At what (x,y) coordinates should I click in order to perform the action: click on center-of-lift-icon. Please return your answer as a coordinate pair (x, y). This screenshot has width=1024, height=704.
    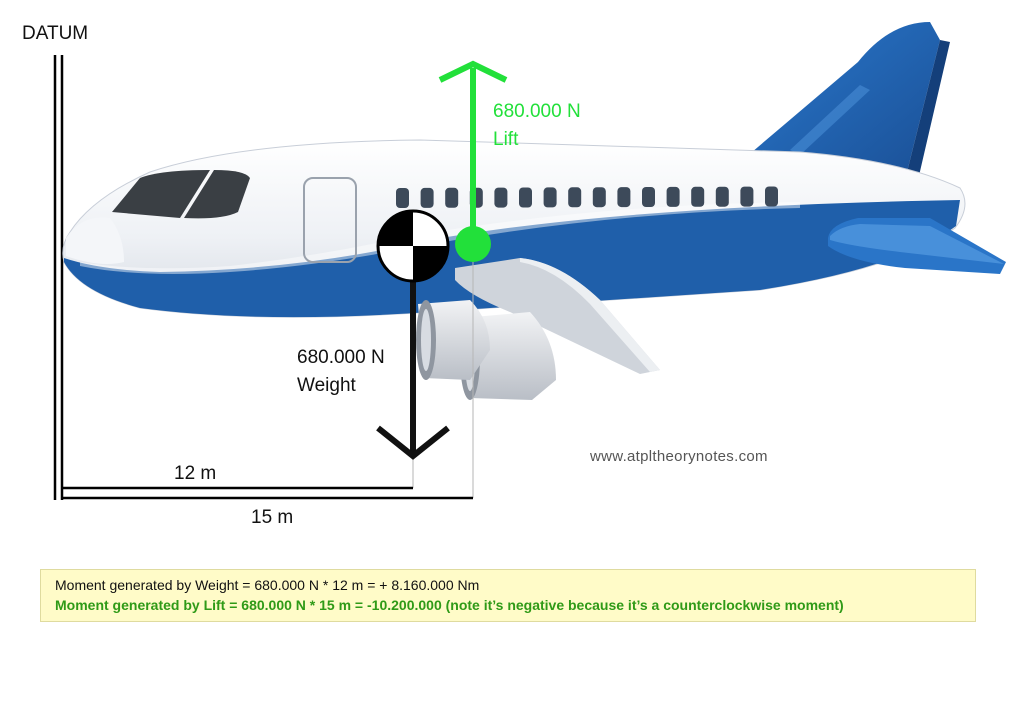
    Looking at the image, I should click on (473, 244).